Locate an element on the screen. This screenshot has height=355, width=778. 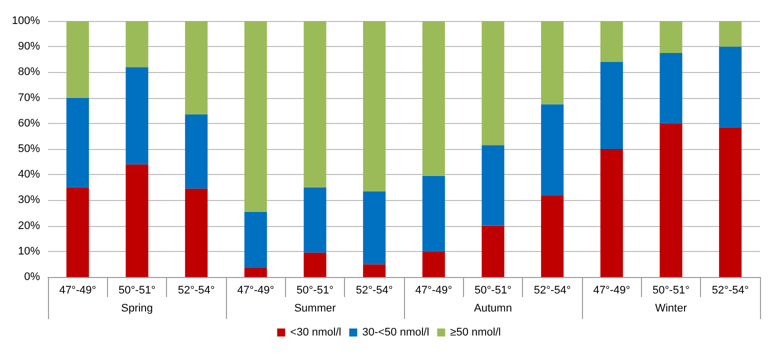
text: Winter is located at coordinates (671, 308).